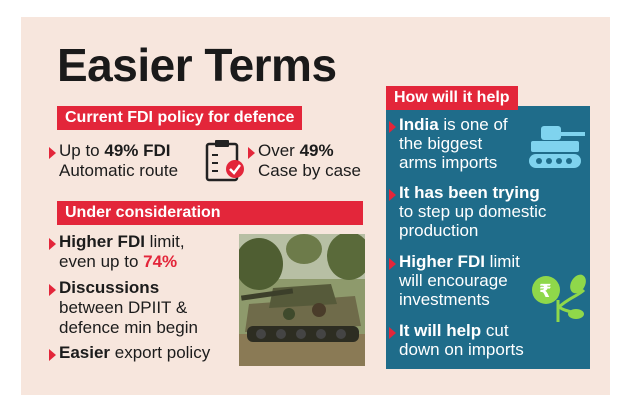 This screenshot has height=406, width=630. Describe the element at coordinates (461, 340) in the screenshot. I see `help-item: It will help cut down on imports` at that location.